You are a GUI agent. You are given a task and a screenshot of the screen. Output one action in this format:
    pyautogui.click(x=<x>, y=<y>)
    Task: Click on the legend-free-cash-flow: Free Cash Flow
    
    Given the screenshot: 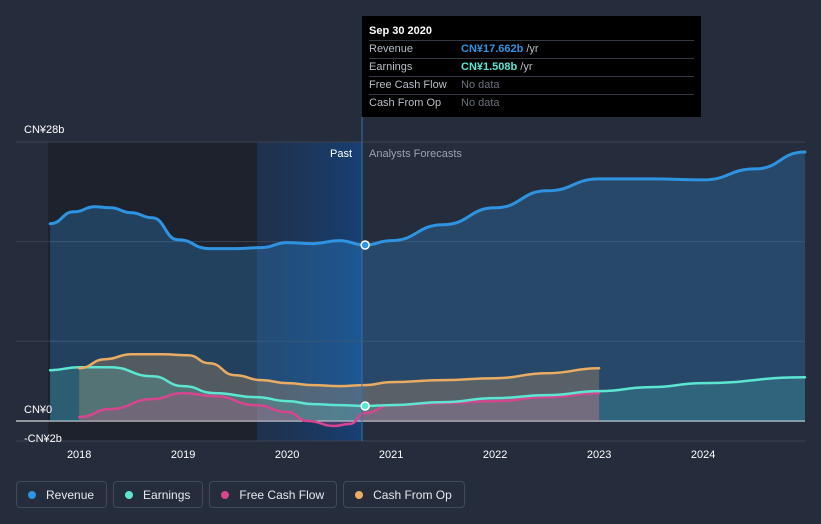 What is the action you would take?
    pyautogui.click(x=273, y=494)
    